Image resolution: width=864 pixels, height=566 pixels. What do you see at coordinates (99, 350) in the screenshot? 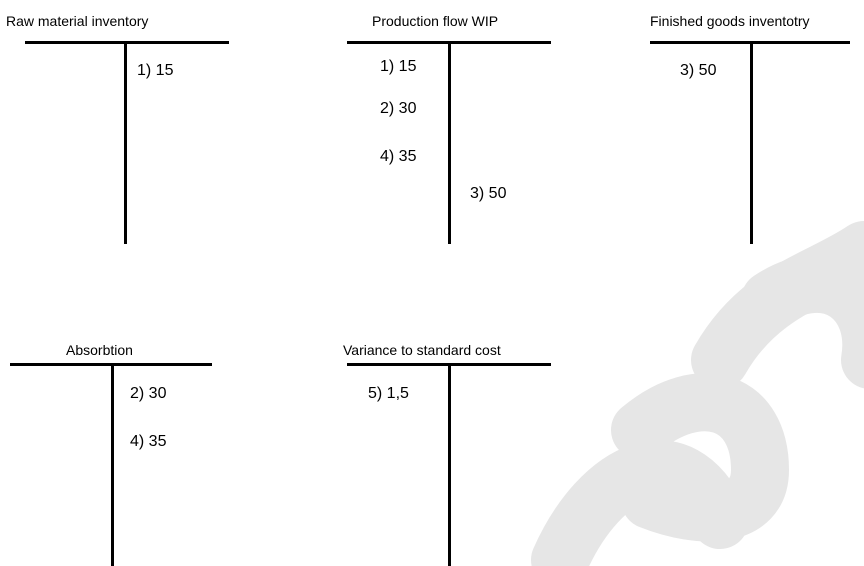
I see `account-title: Absorbtion` at bounding box center [99, 350].